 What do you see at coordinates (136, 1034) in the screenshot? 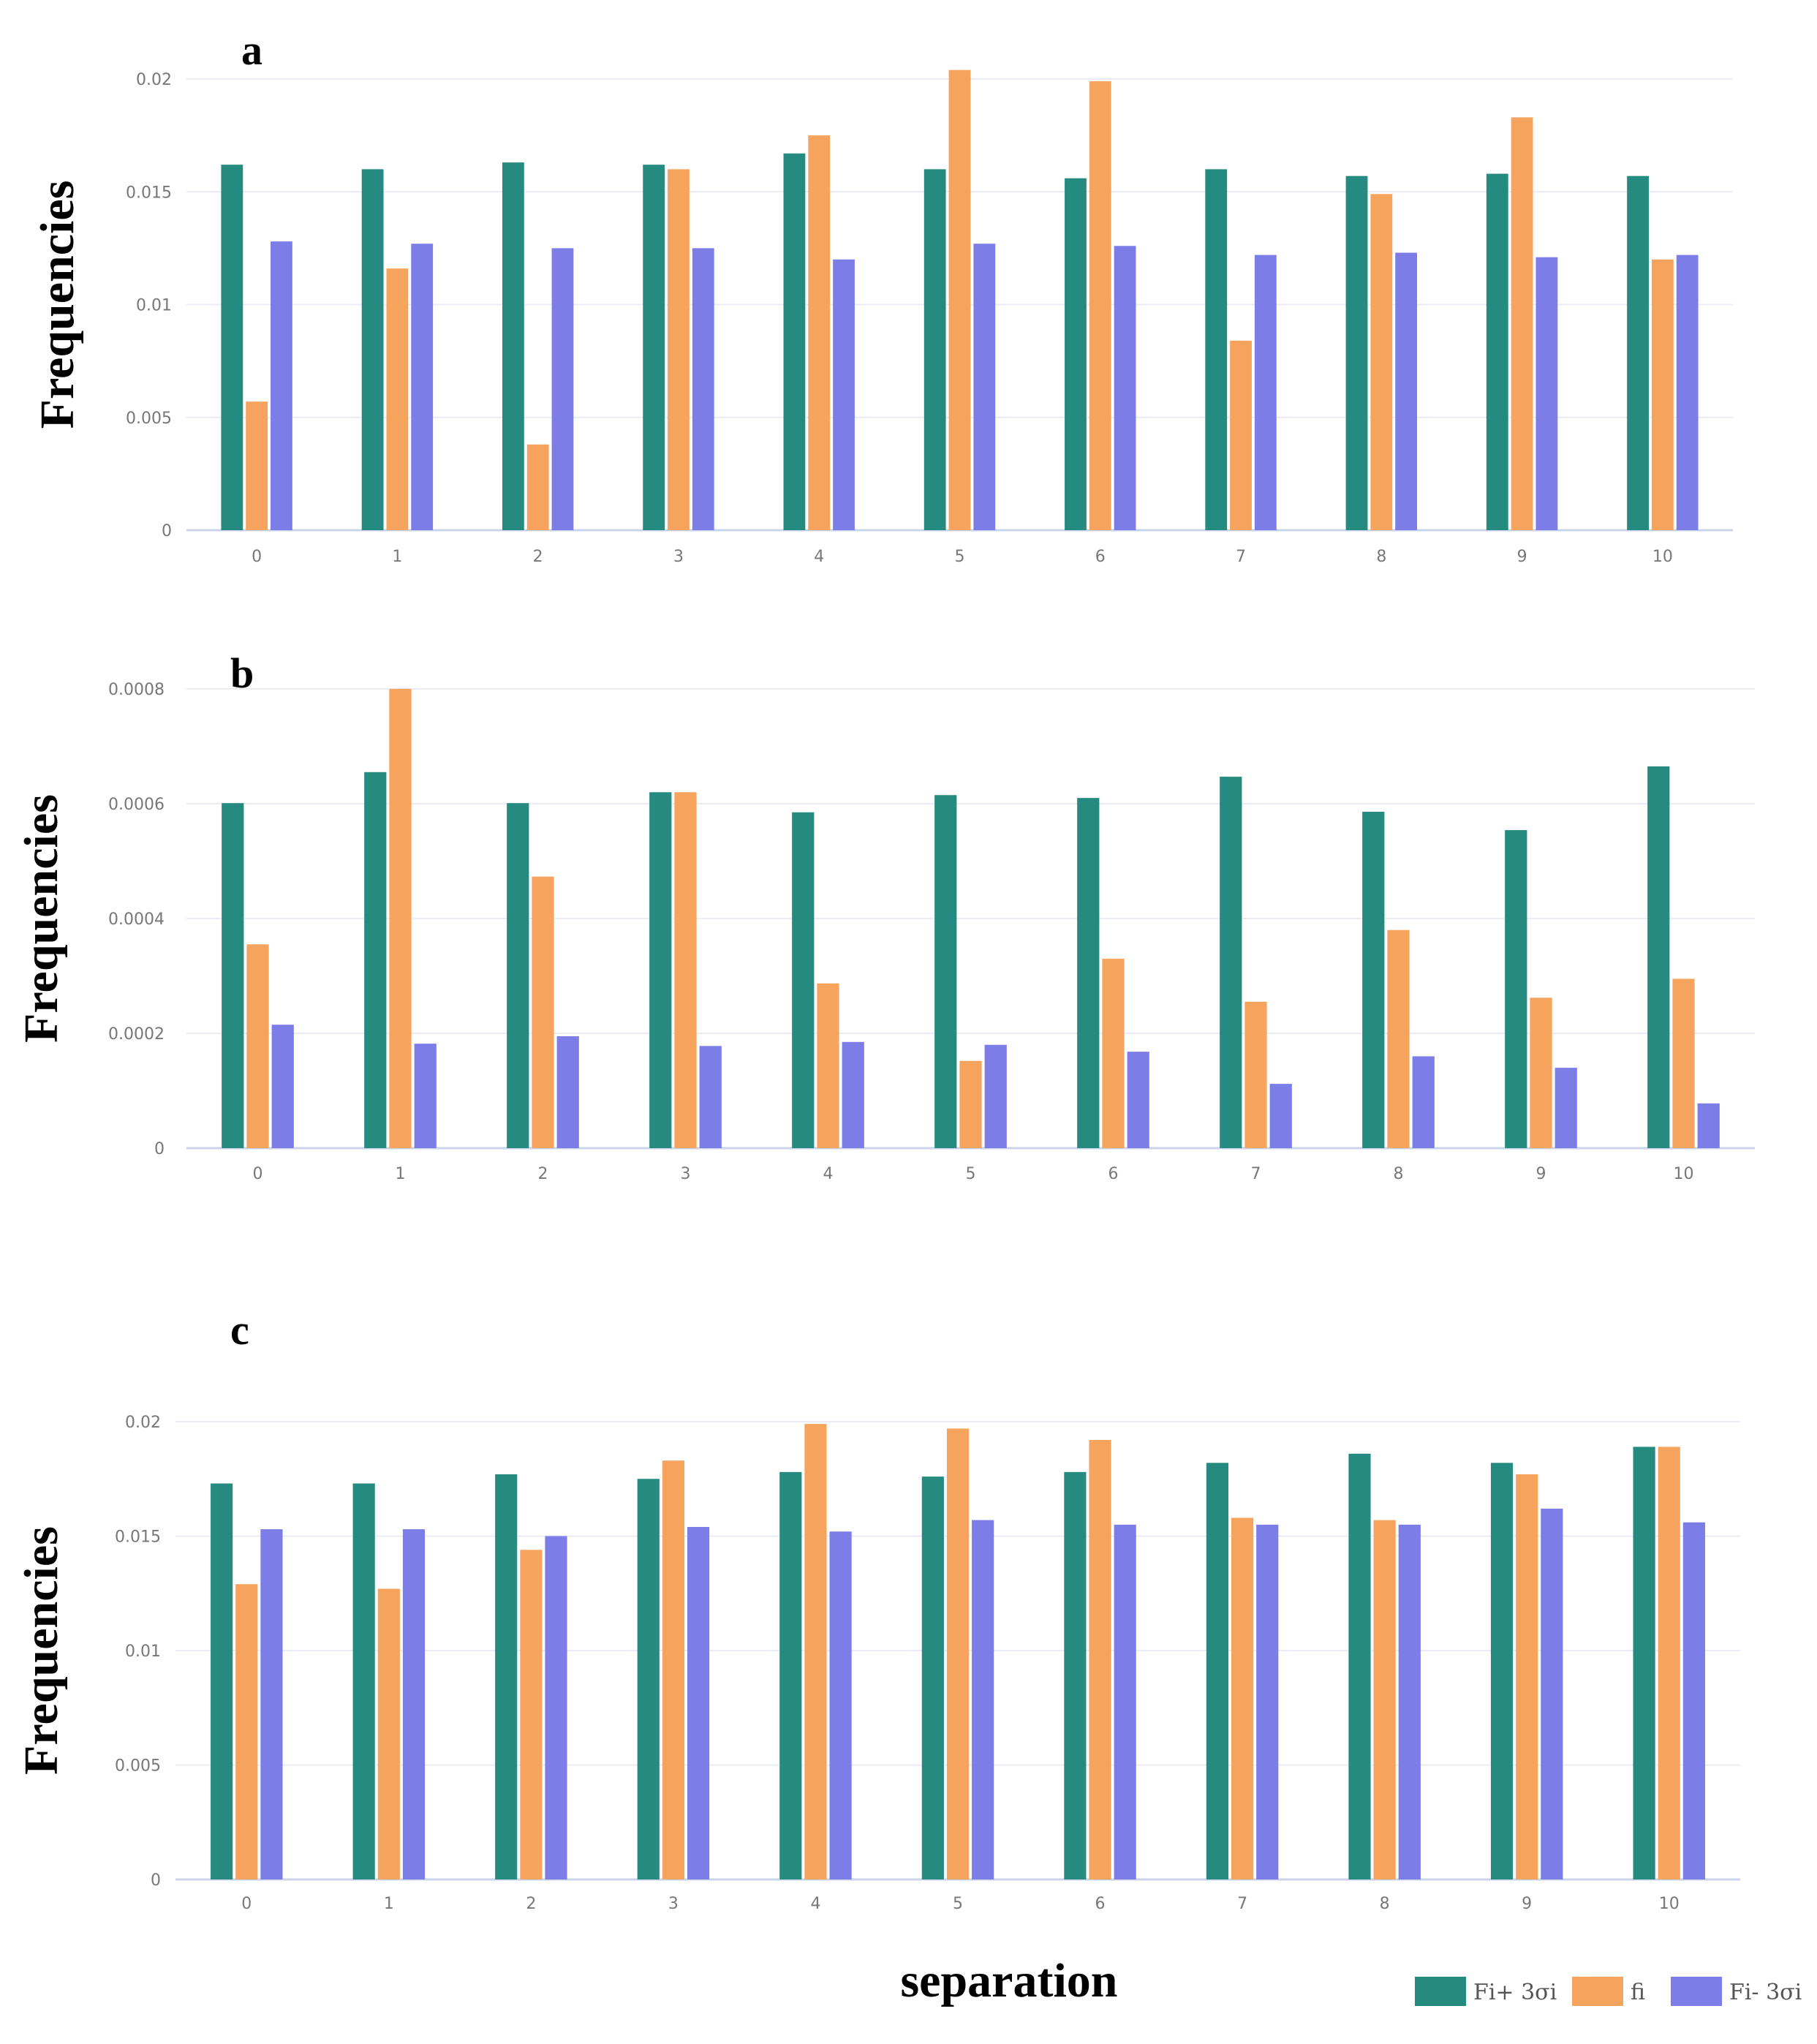
I see `y-tick-label: 0.0002` at bounding box center [136, 1034].